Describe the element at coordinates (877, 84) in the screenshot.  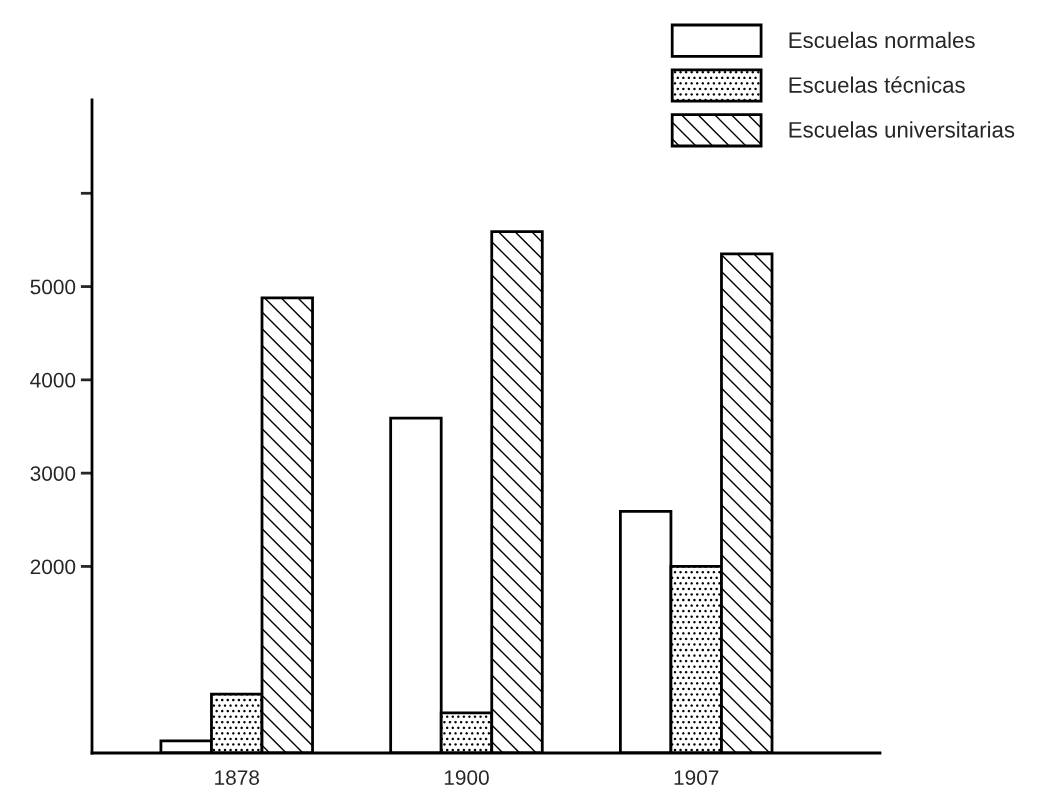
I see `legend-label: Escuelas técnicas` at that location.